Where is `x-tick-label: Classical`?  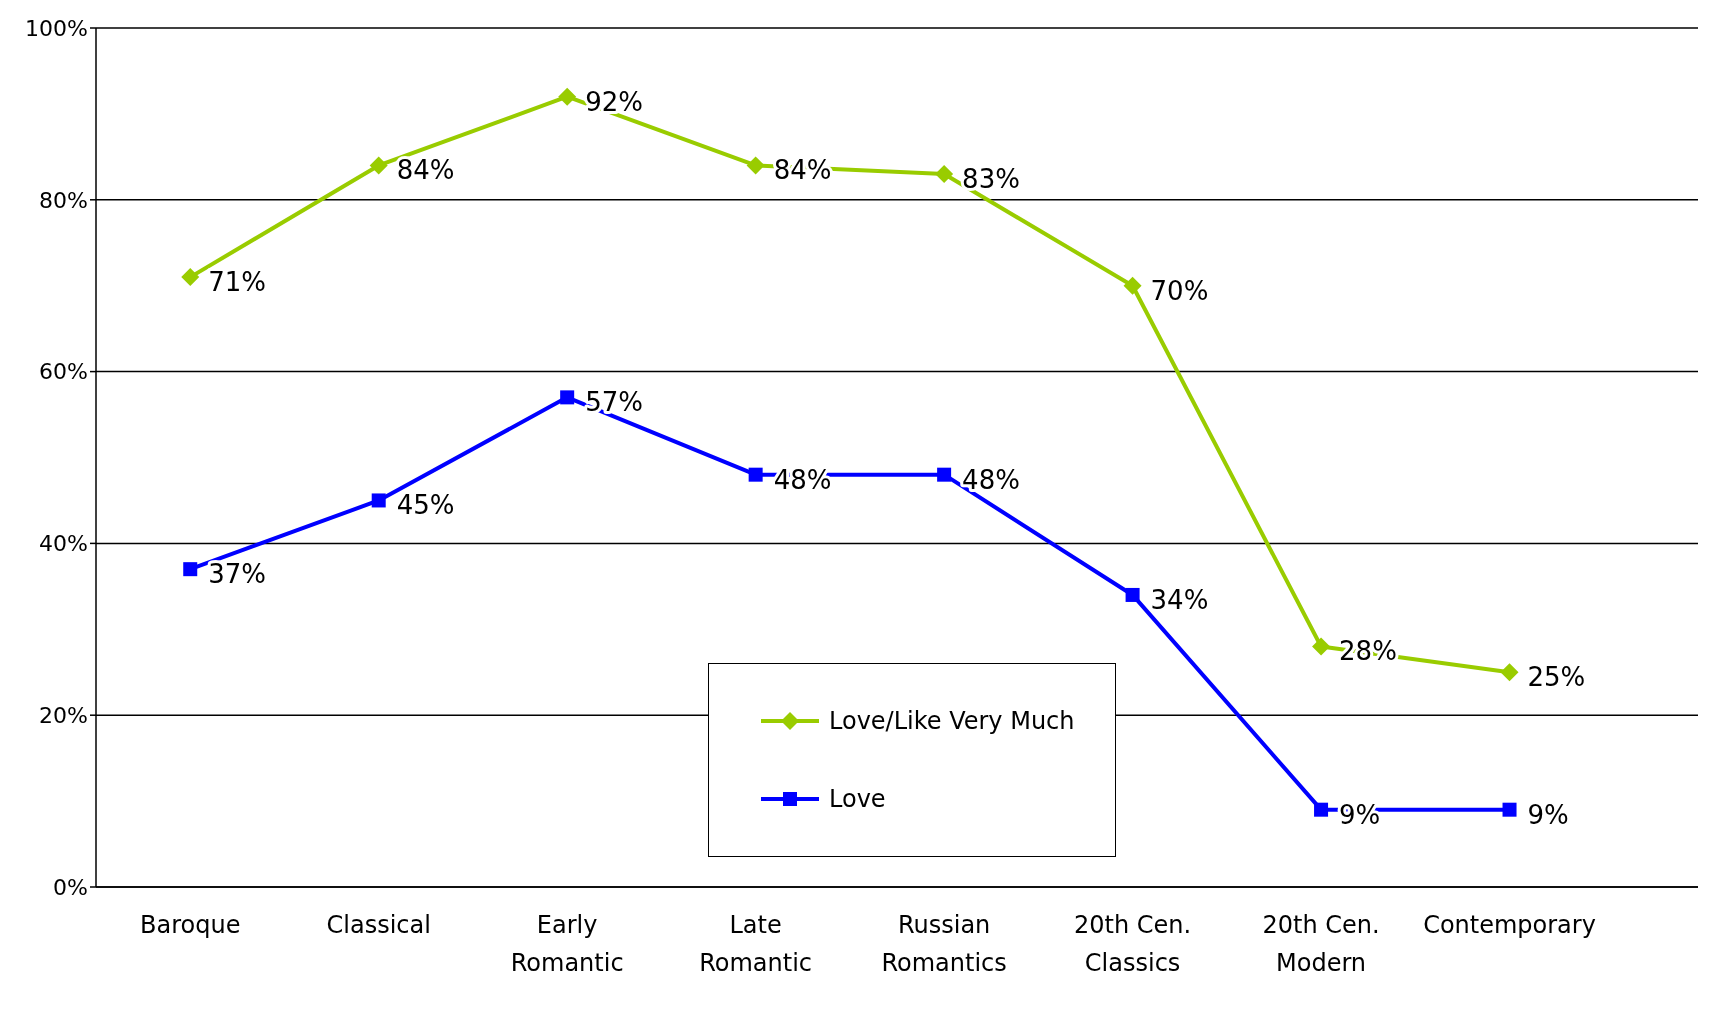
x-tick-label: Classical is located at coordinates (378, 925).